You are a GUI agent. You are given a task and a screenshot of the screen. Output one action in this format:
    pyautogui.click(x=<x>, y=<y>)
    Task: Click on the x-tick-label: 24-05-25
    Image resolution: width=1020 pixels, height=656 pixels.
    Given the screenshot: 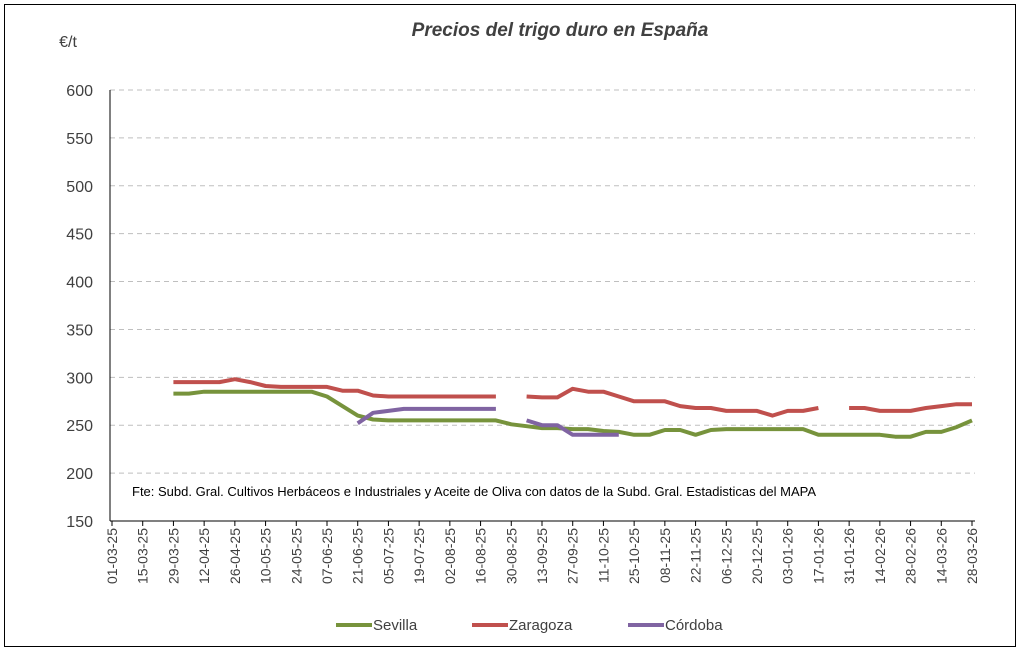 What is the action you would take?
    pyautogui.click(x=296, y=556)
    